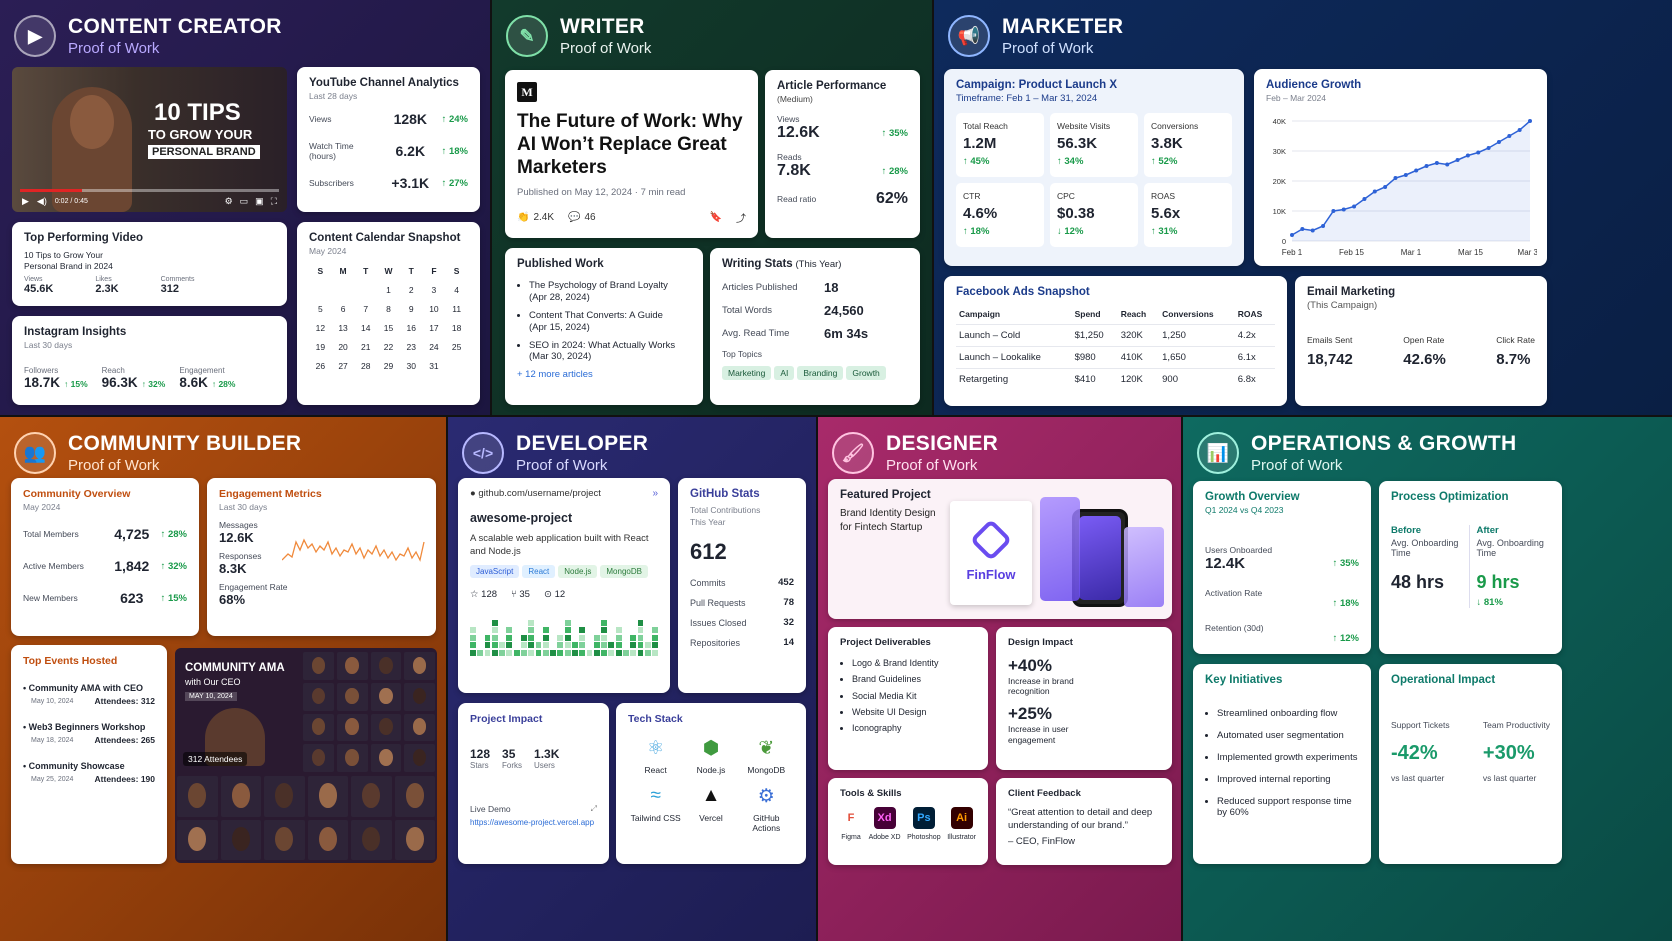 The width and height of the screenshot is (1672, 941). I want to click on table-row: Retargeting $410 120K 900 6.8x, so click(1115, 379).